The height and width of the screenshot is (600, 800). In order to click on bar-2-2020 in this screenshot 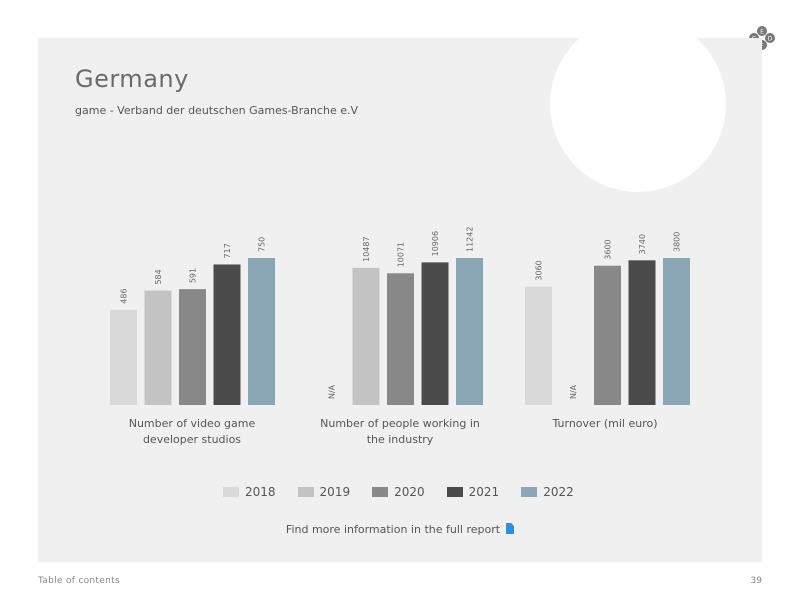, I will do `click(607, 335)`.